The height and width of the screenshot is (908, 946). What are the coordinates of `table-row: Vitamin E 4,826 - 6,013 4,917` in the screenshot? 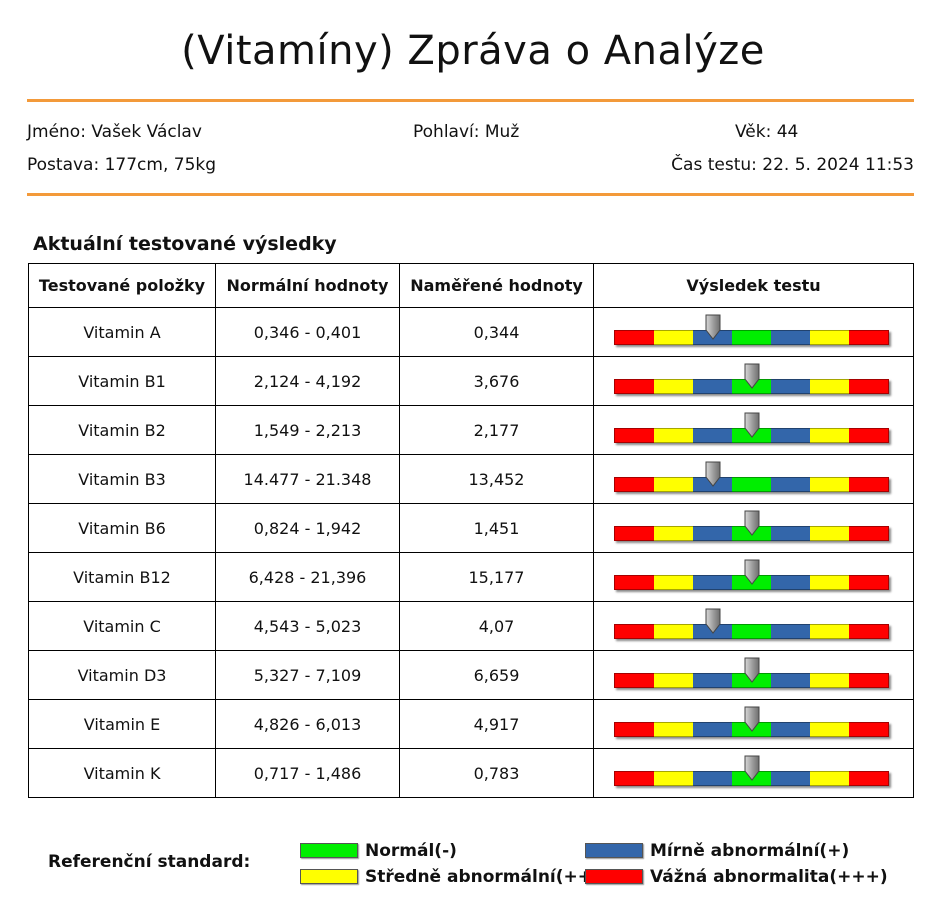 It's located at (471, 724).